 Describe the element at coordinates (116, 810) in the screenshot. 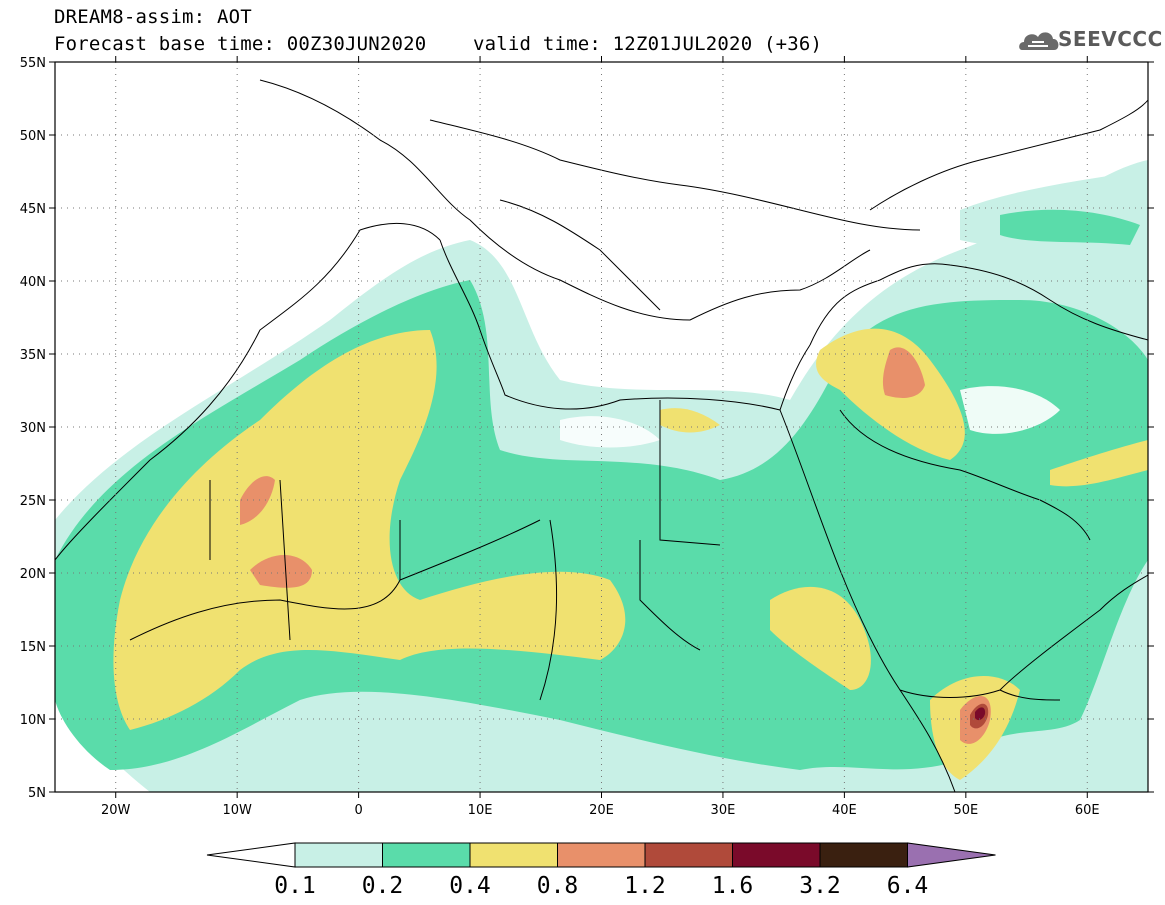

I see `lon-label: 20W` at that location.